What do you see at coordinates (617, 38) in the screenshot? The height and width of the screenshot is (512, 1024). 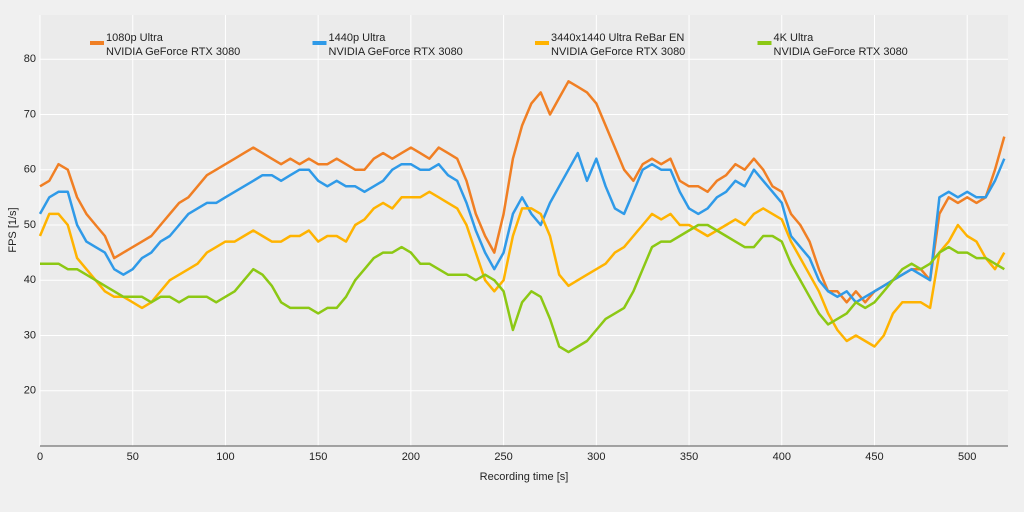 I see `legend-label: 3440x1440 Ultra ReBar EN` at bounding box center [617, 38].